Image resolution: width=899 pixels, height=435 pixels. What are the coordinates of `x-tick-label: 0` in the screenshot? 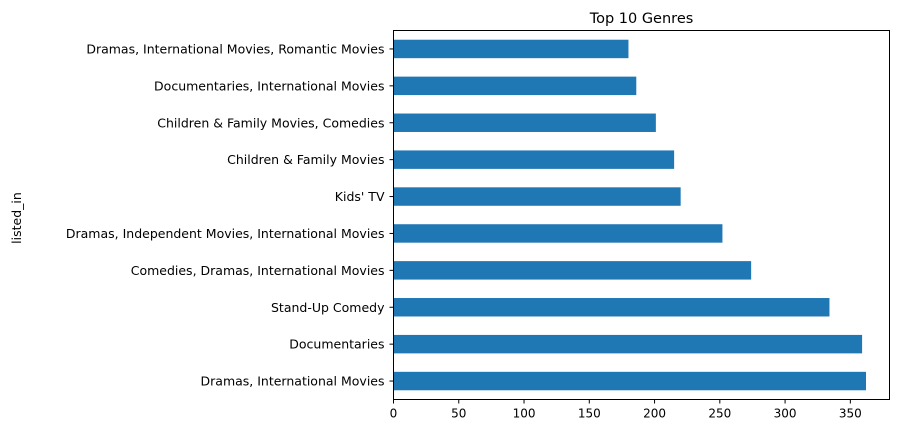 It's located at (394, 414).